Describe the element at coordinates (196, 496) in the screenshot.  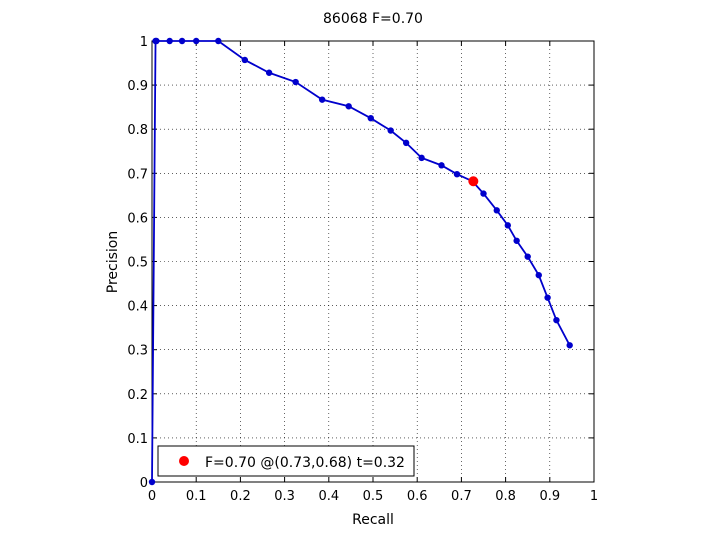
I see `x-tick-label: 0.1` at that location.